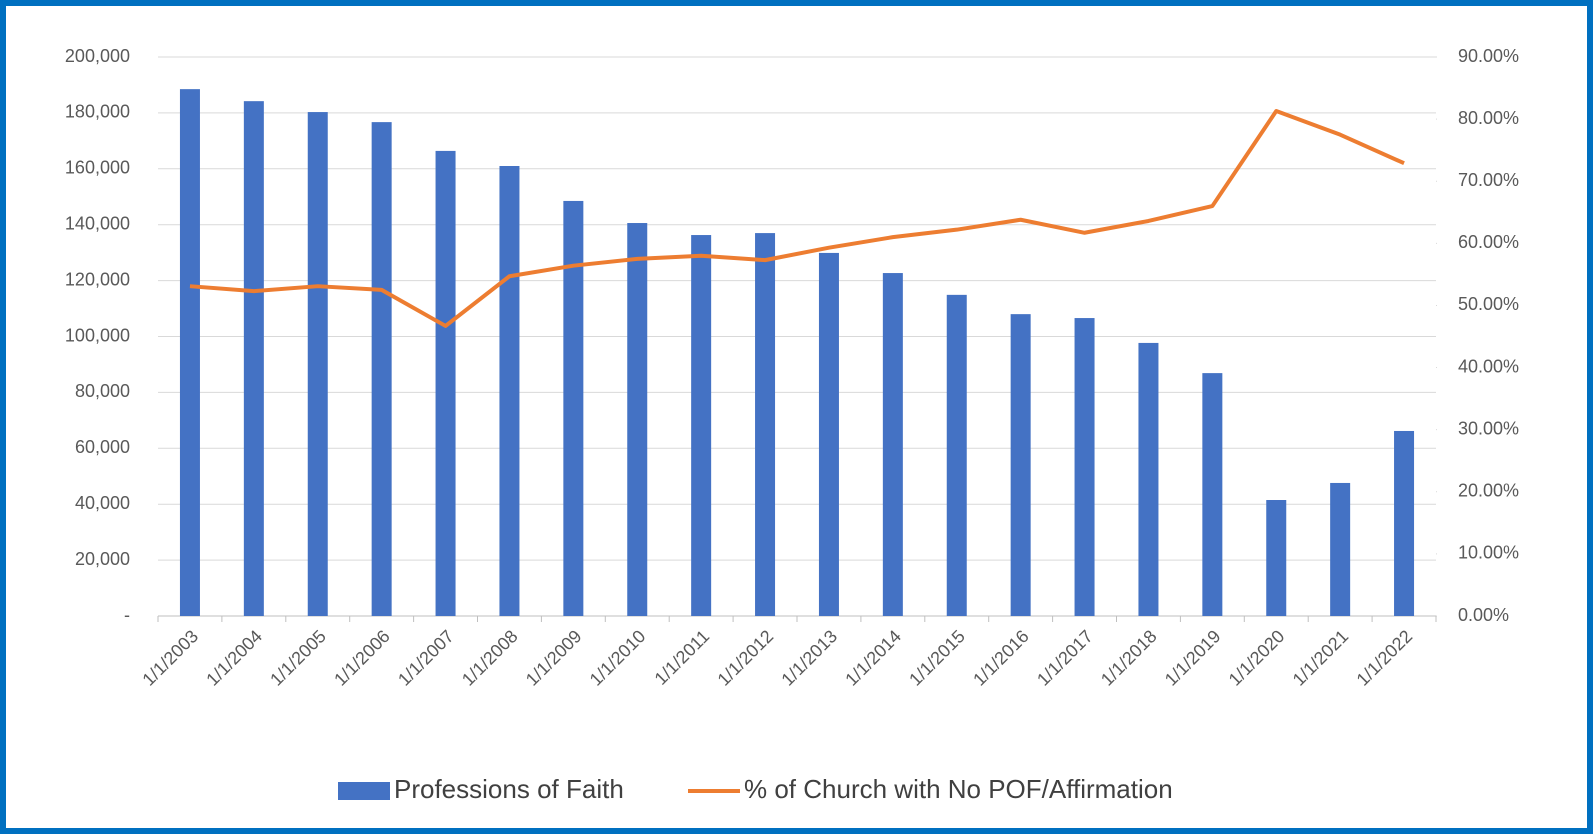 Image resolution: width=1593 pixels, height=834 pixels. I want to click on y-tick-label: 40,000, so click(102, 503).